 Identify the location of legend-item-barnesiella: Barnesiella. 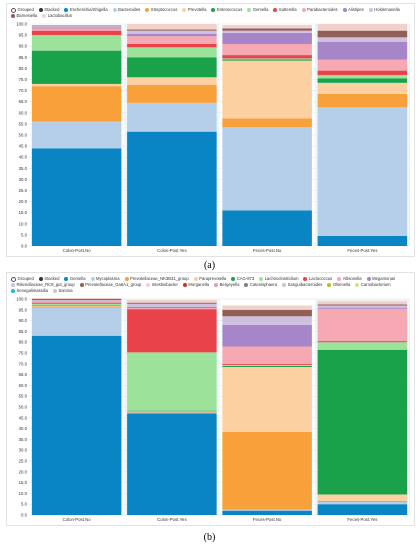
(24, 16).